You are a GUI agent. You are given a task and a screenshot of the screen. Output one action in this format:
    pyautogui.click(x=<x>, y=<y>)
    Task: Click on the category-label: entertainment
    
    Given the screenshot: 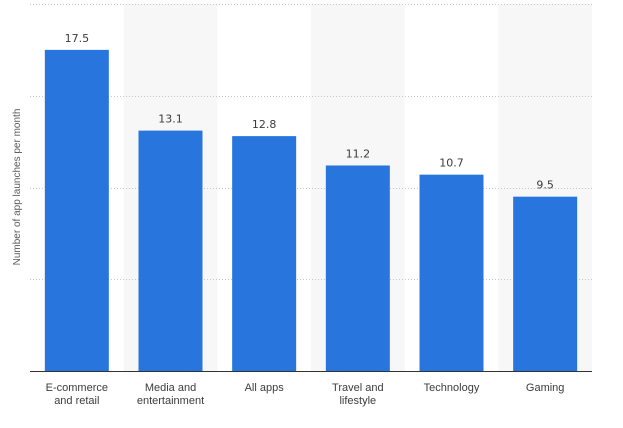 What is the action you would take?
    pyautogui.click(x=170, y=401)
    